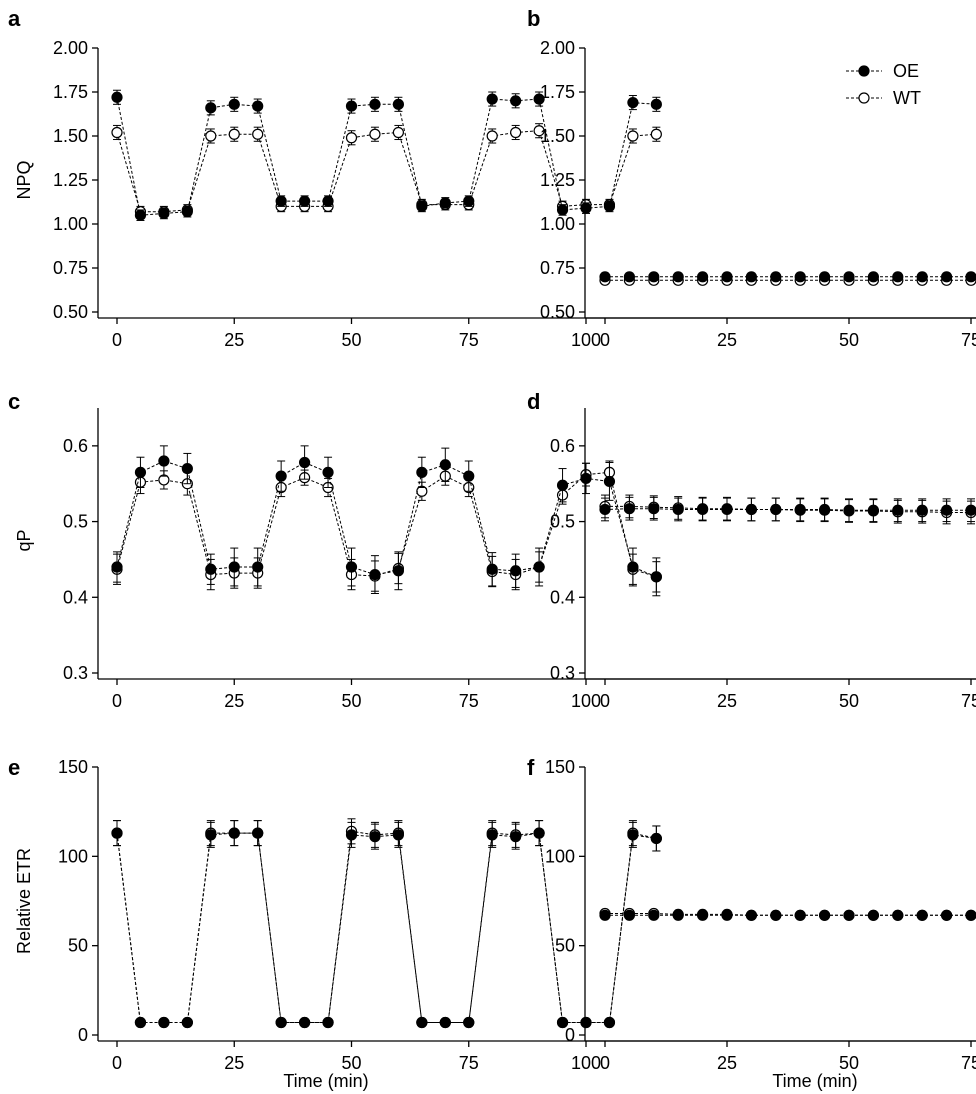 Image resolution: width=976 pixels, height=1094 pixels. Describe the element at coordinates (562, 446) in the screenshot. I see `y-tick-label: 0.6` at that location.